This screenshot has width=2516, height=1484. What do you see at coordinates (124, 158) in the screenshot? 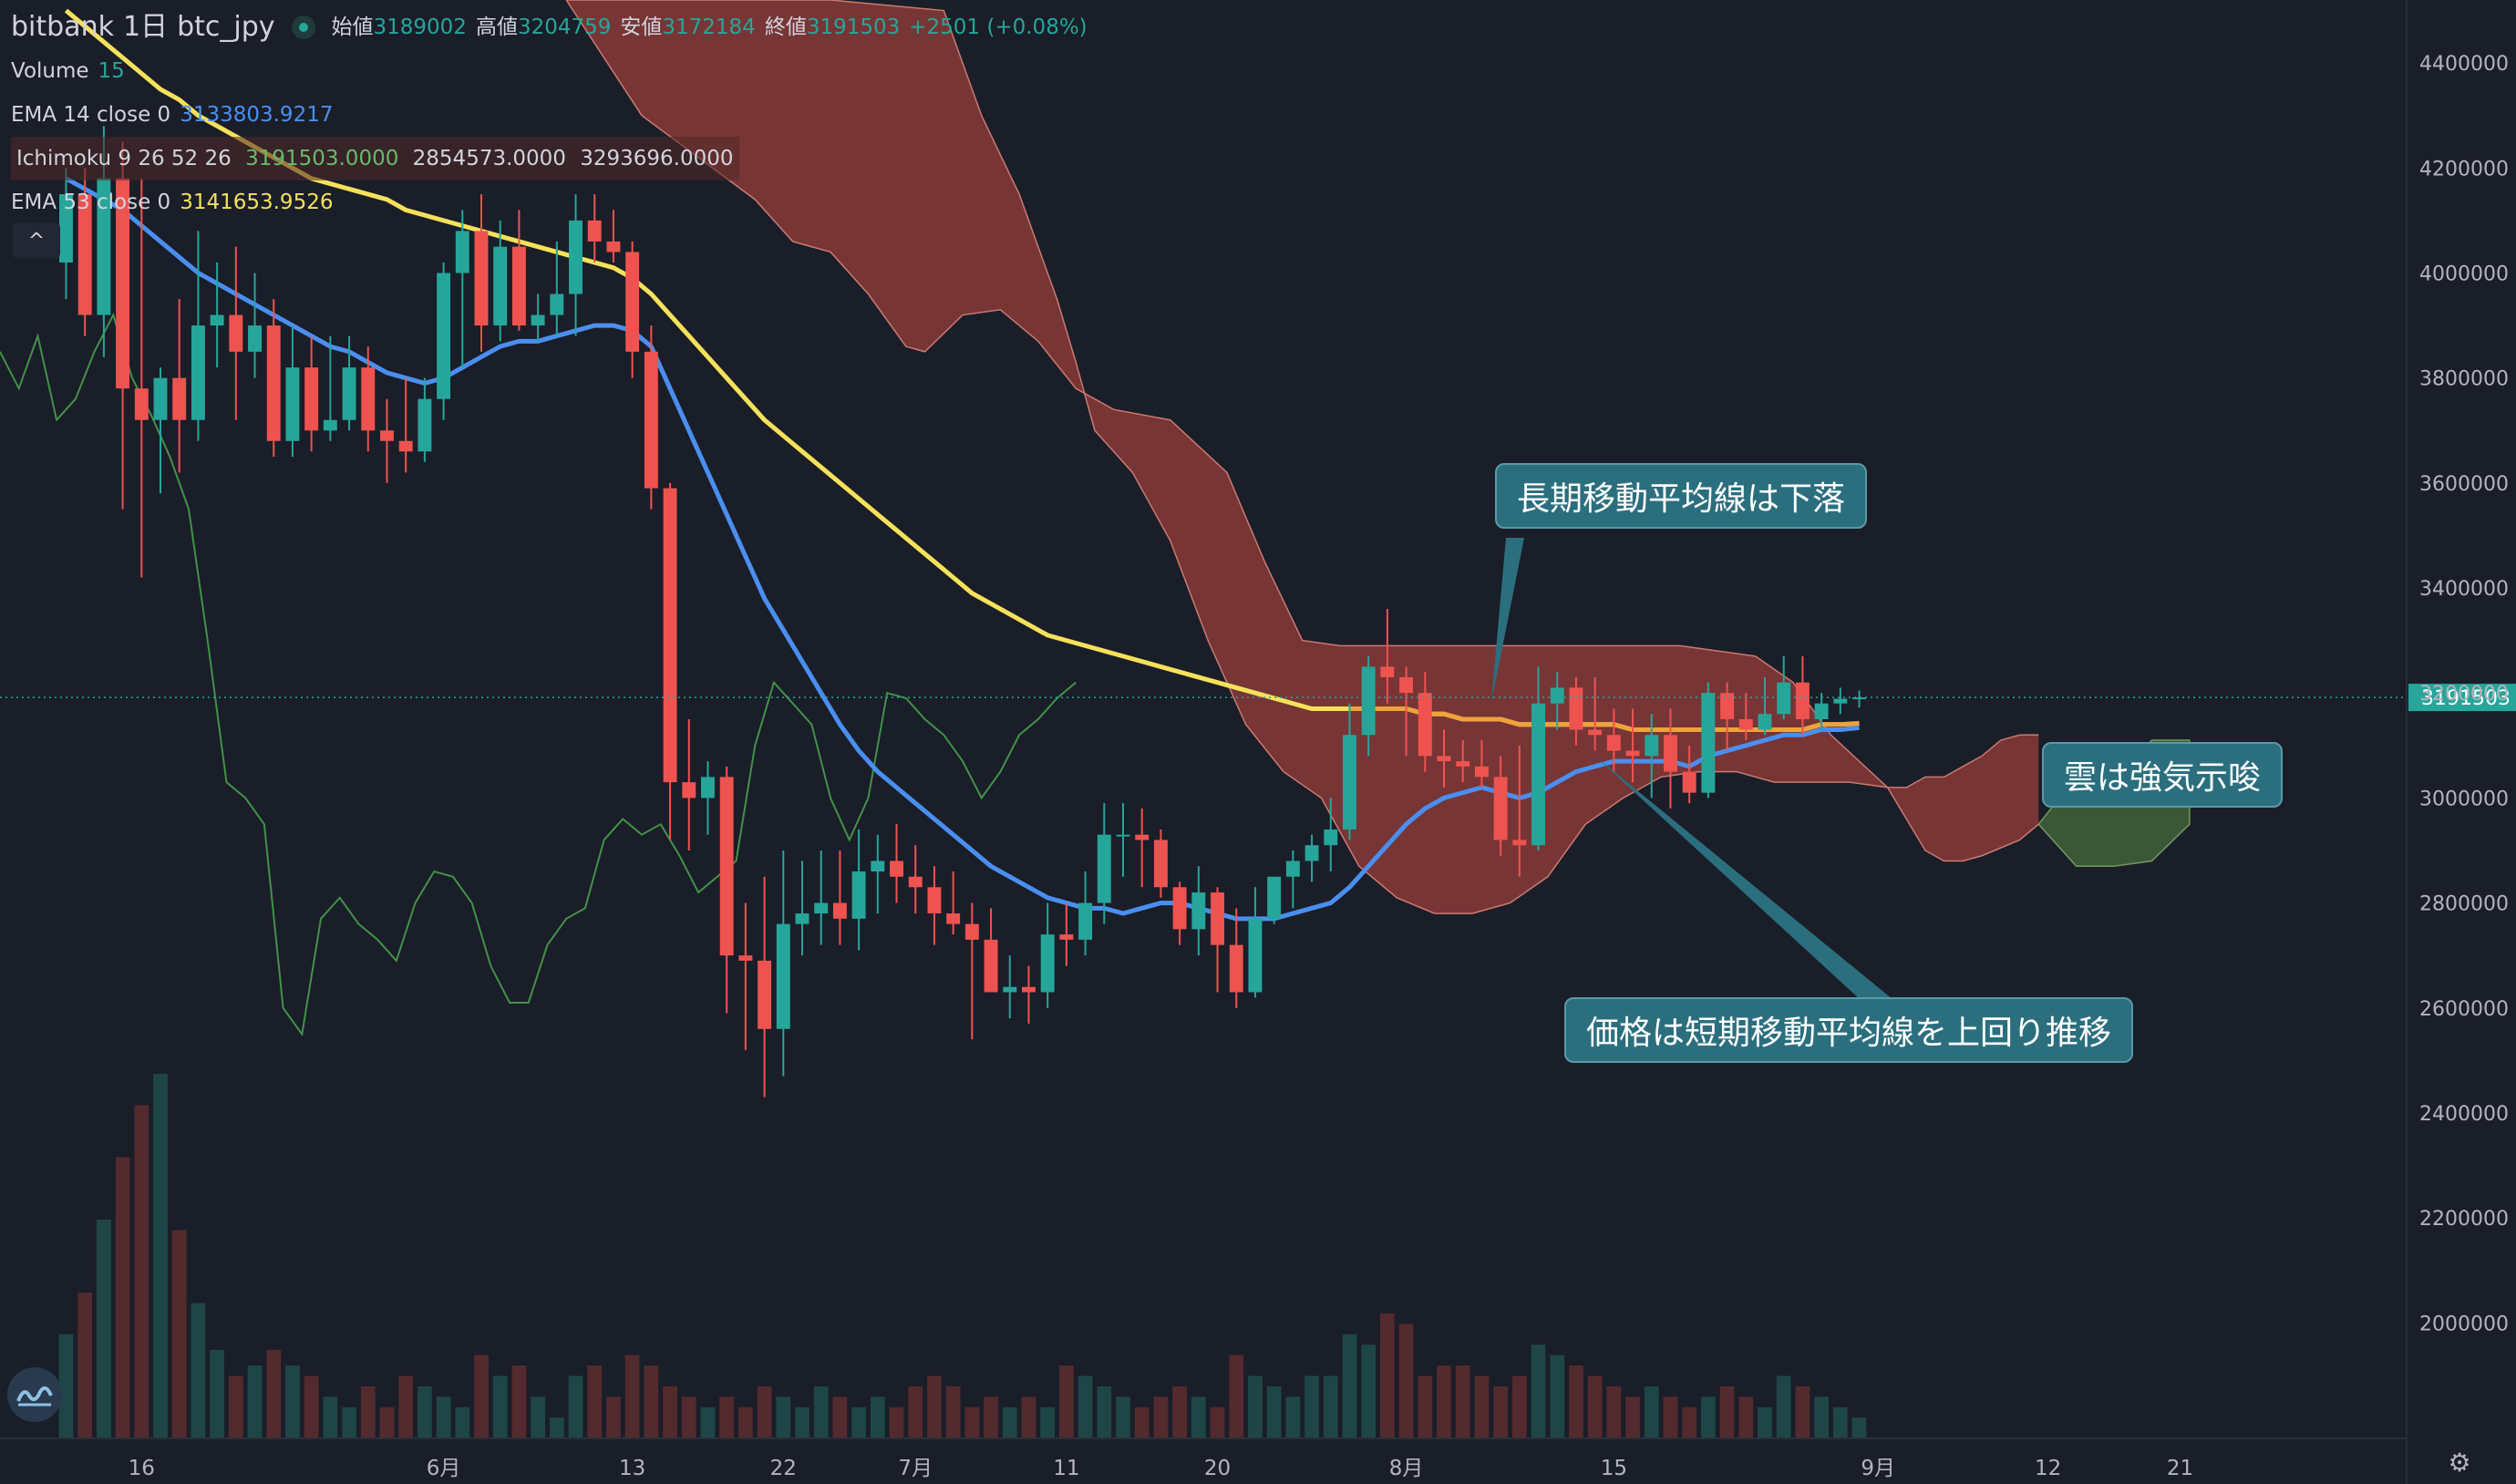
I see `ichimoku-label: Ichimoku 9 26 52 26` at bounding box center [124, 158].